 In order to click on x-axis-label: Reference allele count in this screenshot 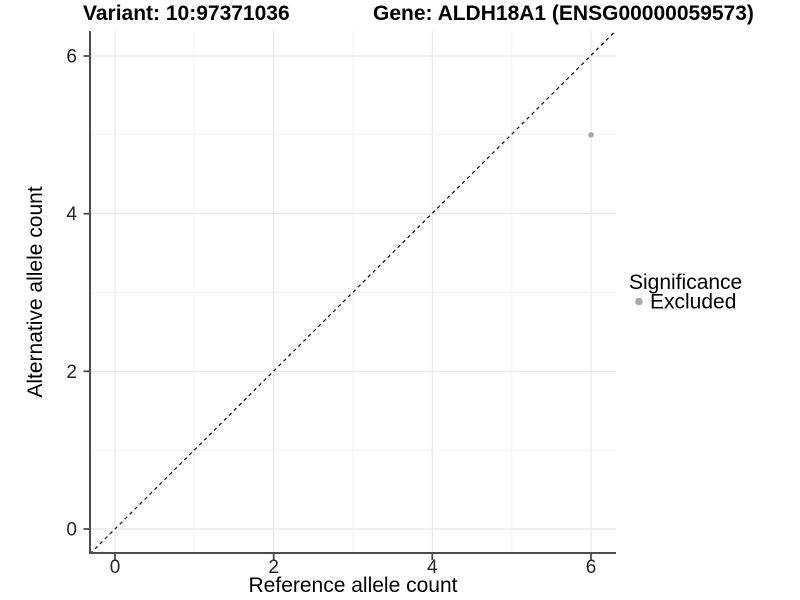, I will do `click(353, 585)`.